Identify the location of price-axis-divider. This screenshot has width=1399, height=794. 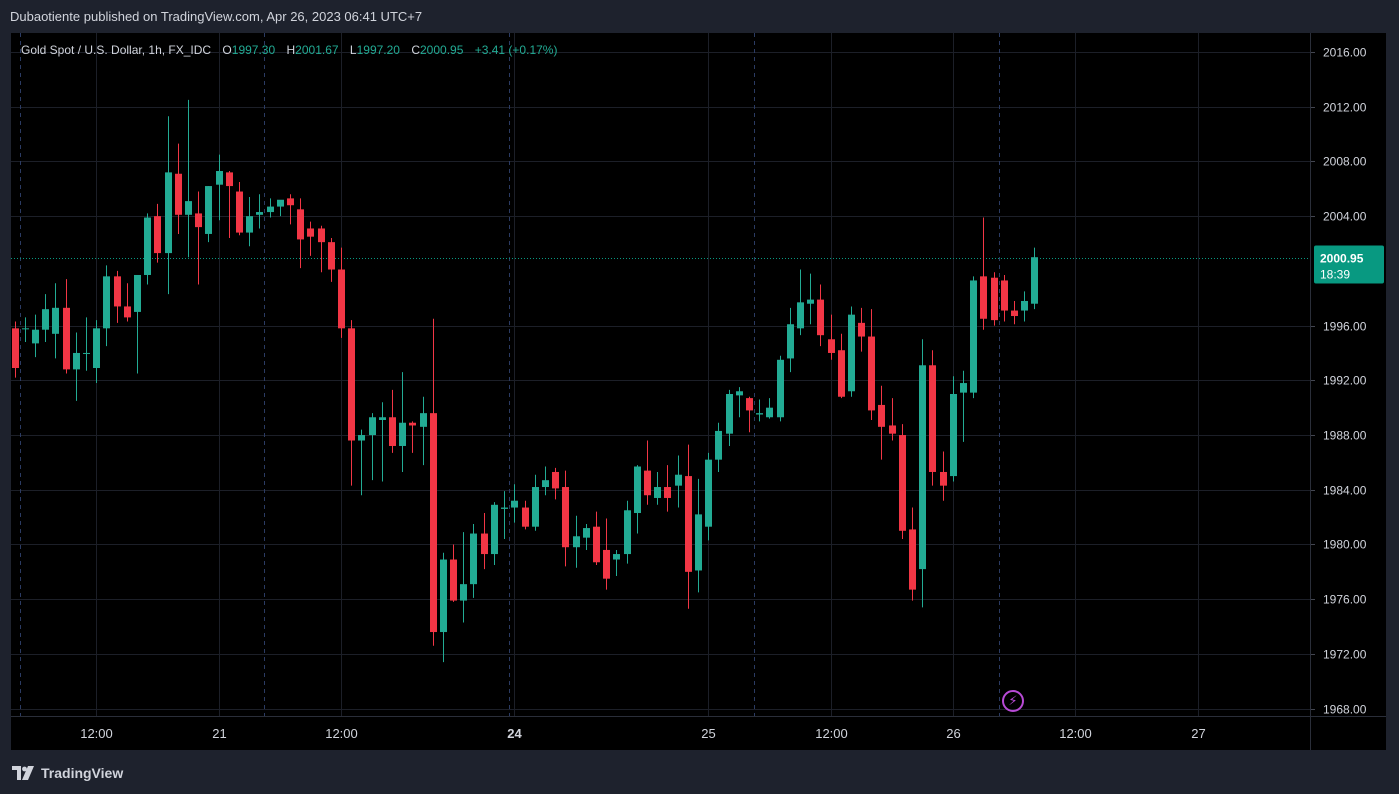
(1310, 391).